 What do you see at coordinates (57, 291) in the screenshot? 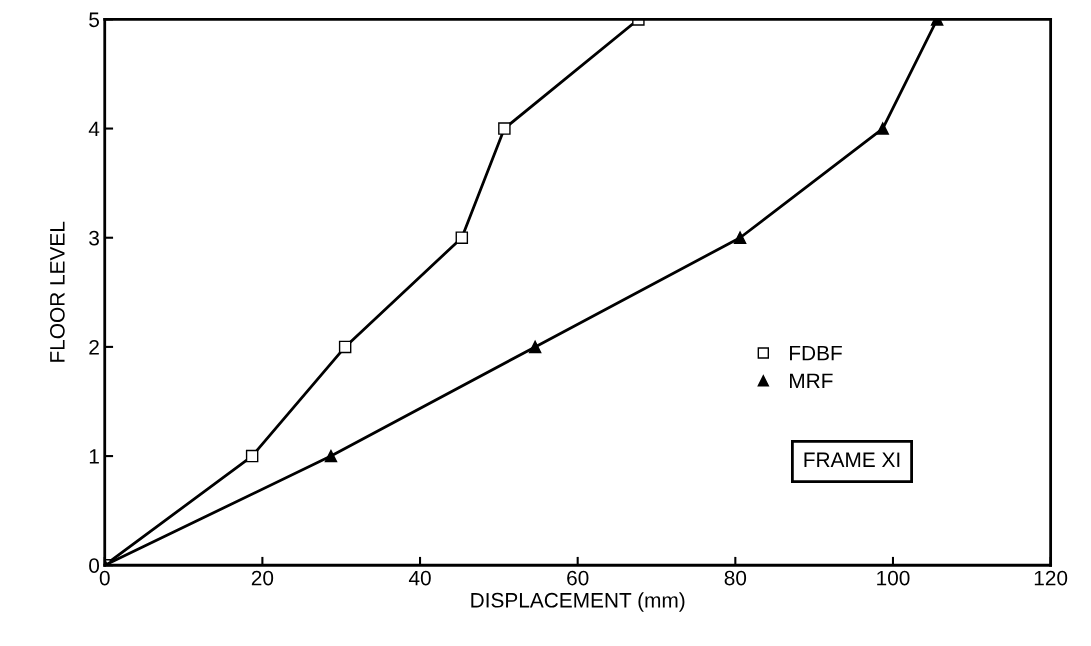
I see `y-axis-title: FLOOR LEVEL` at bounding box center [57, 291].